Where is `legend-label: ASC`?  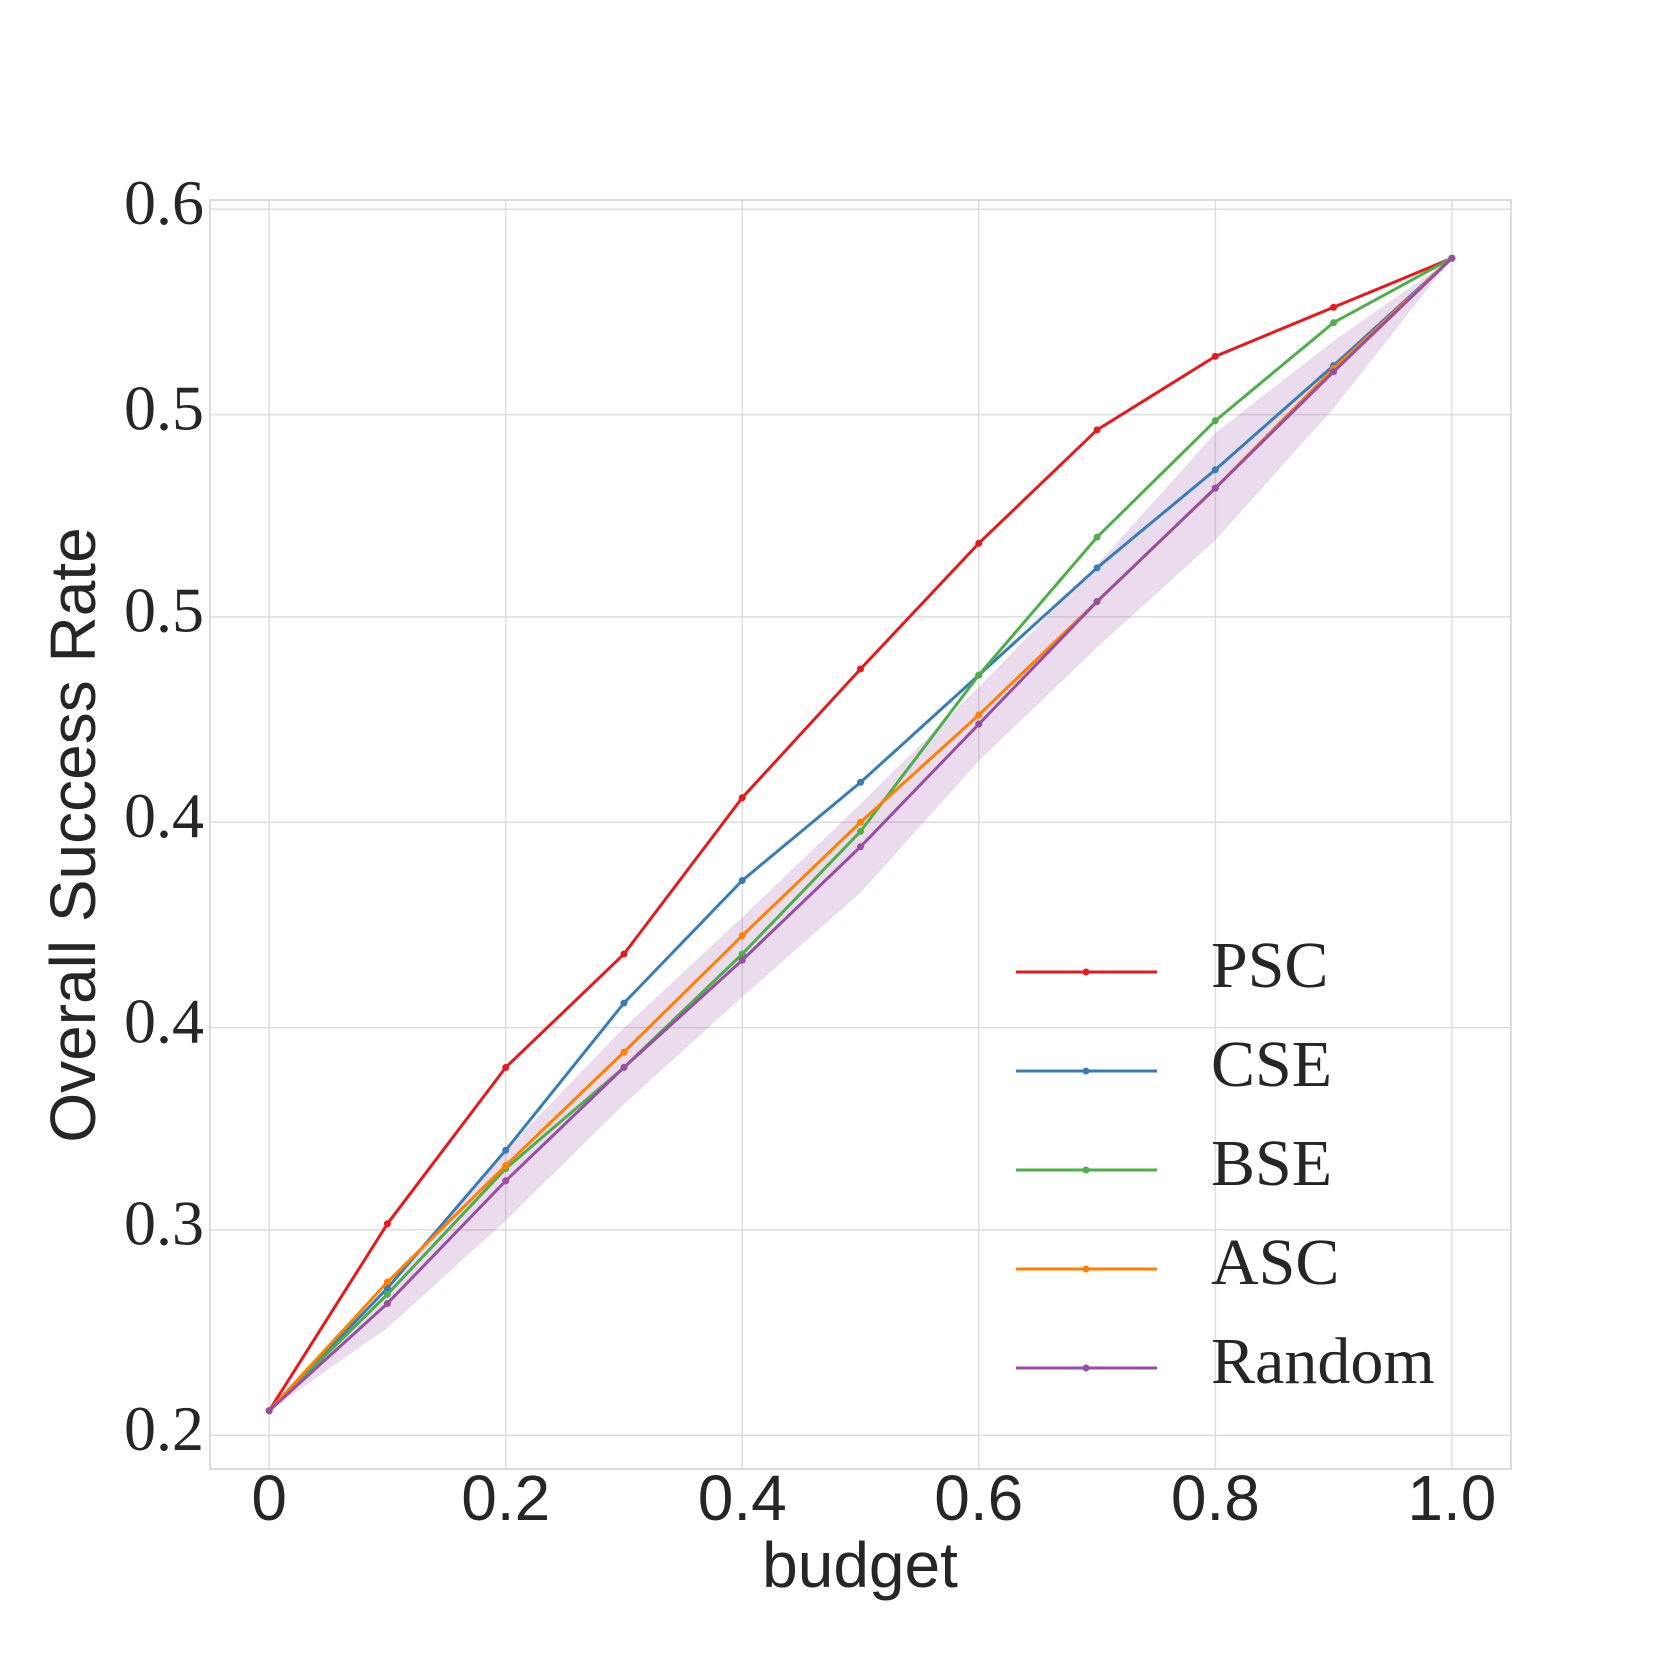 legend-label: ASC is located at coordinates (1275, 1262).